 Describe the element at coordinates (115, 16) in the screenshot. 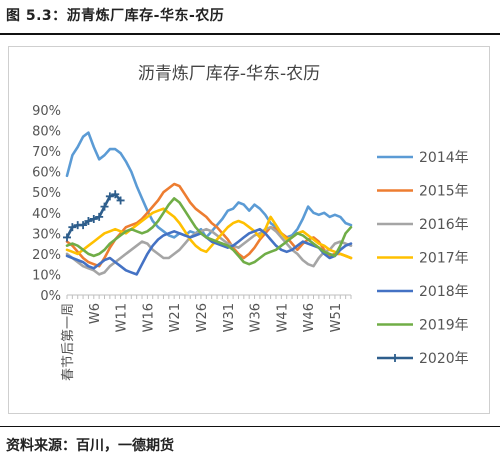

I see `figure-caption: 图 5.3：沥青炼厂库存-华东-农历` at that location.